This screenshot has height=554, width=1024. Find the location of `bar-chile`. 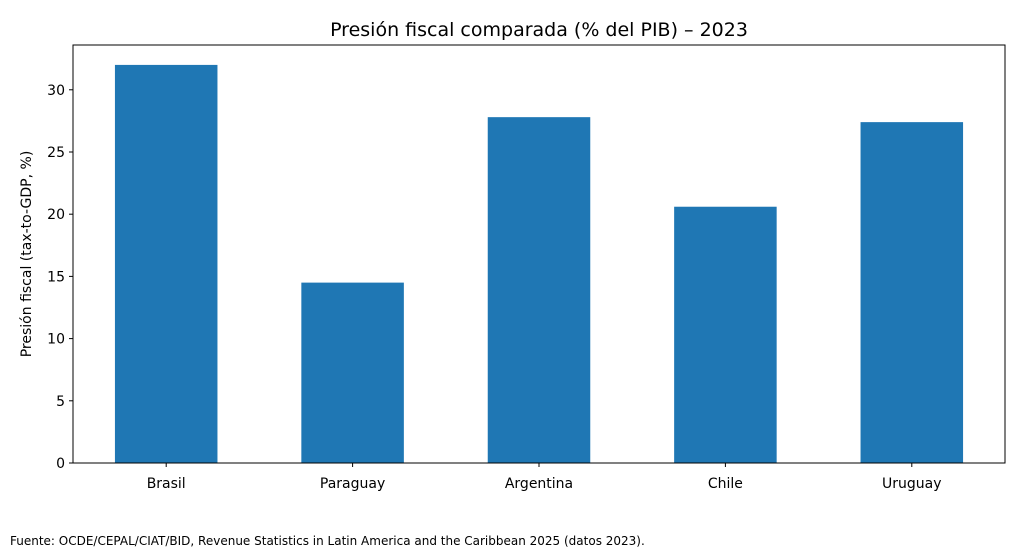

bar-chile is located at coordinates (725, 334).